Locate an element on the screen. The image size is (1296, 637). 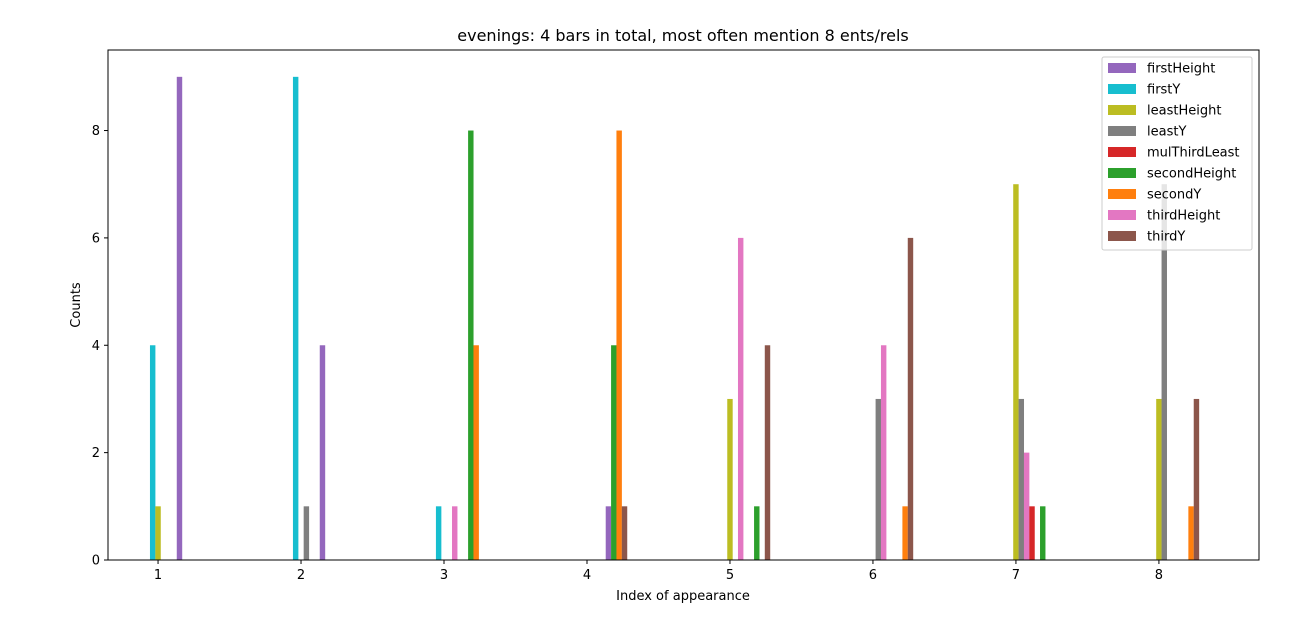
legend-swatch-secondHeight is located at coordinates (1122, 173).